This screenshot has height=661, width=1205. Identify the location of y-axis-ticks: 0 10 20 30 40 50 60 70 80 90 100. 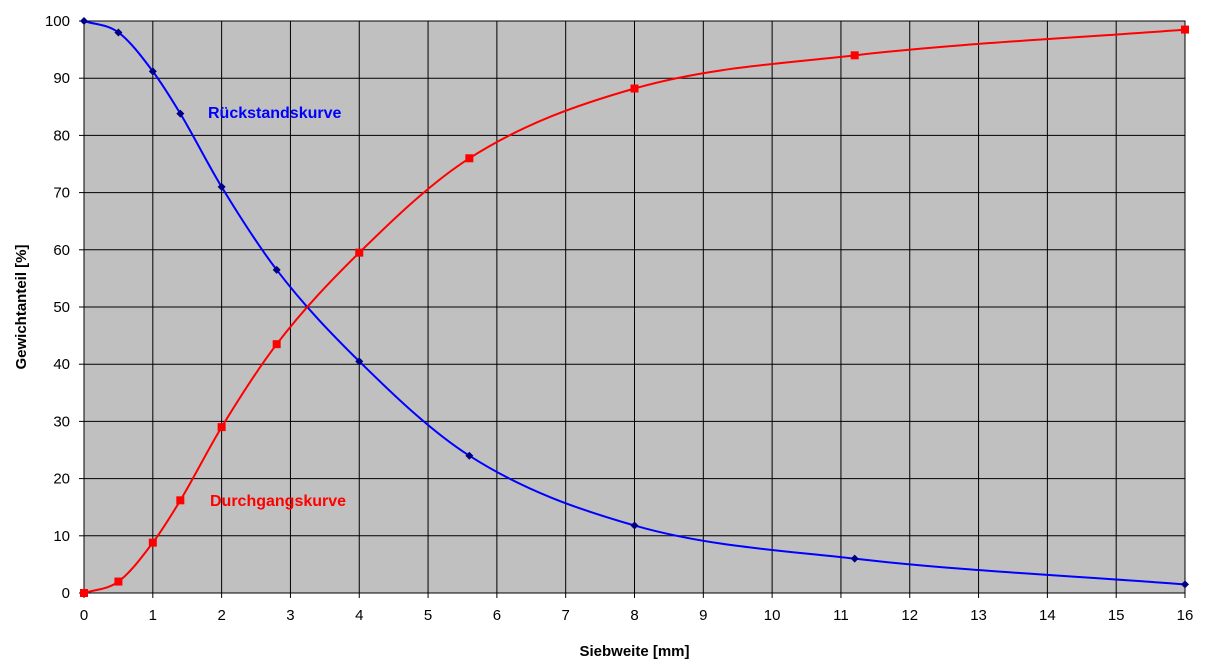
(64, 307).